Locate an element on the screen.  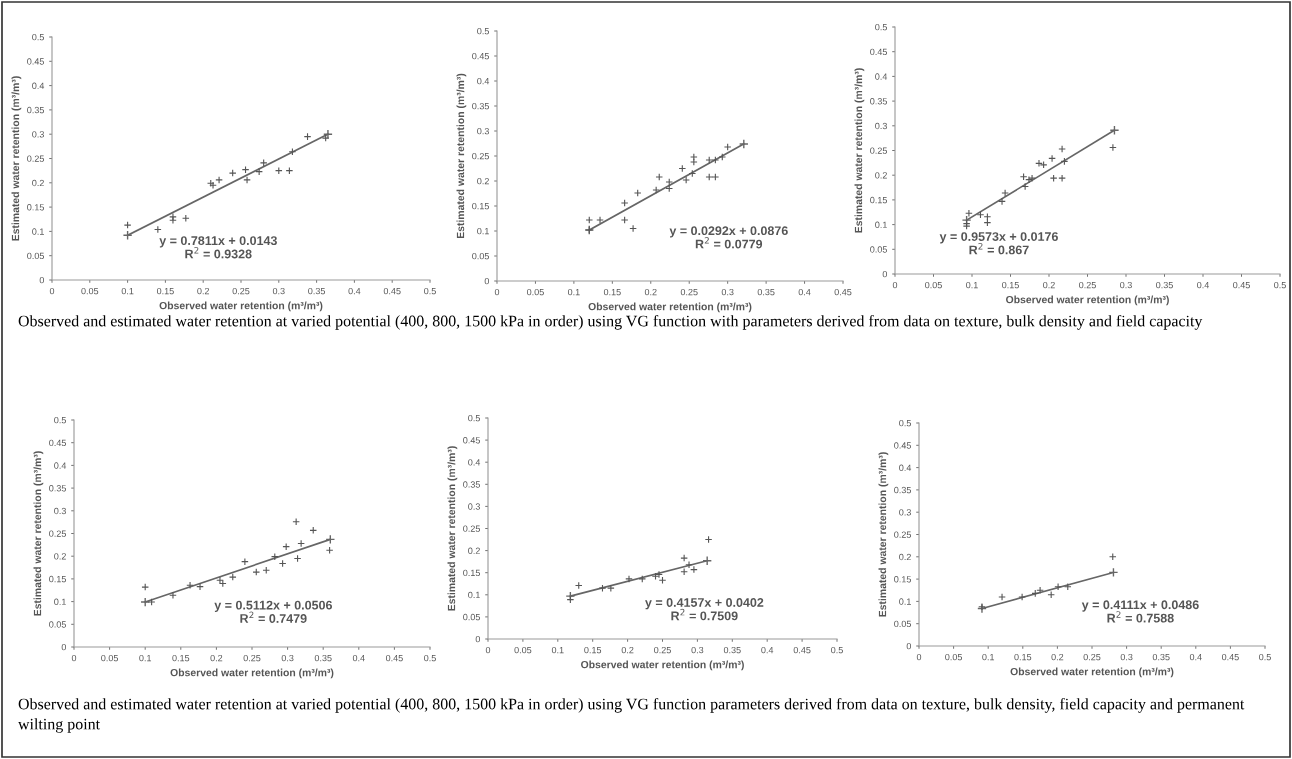
x-tick-label: 0.4 is located at coordinates (354, 291).